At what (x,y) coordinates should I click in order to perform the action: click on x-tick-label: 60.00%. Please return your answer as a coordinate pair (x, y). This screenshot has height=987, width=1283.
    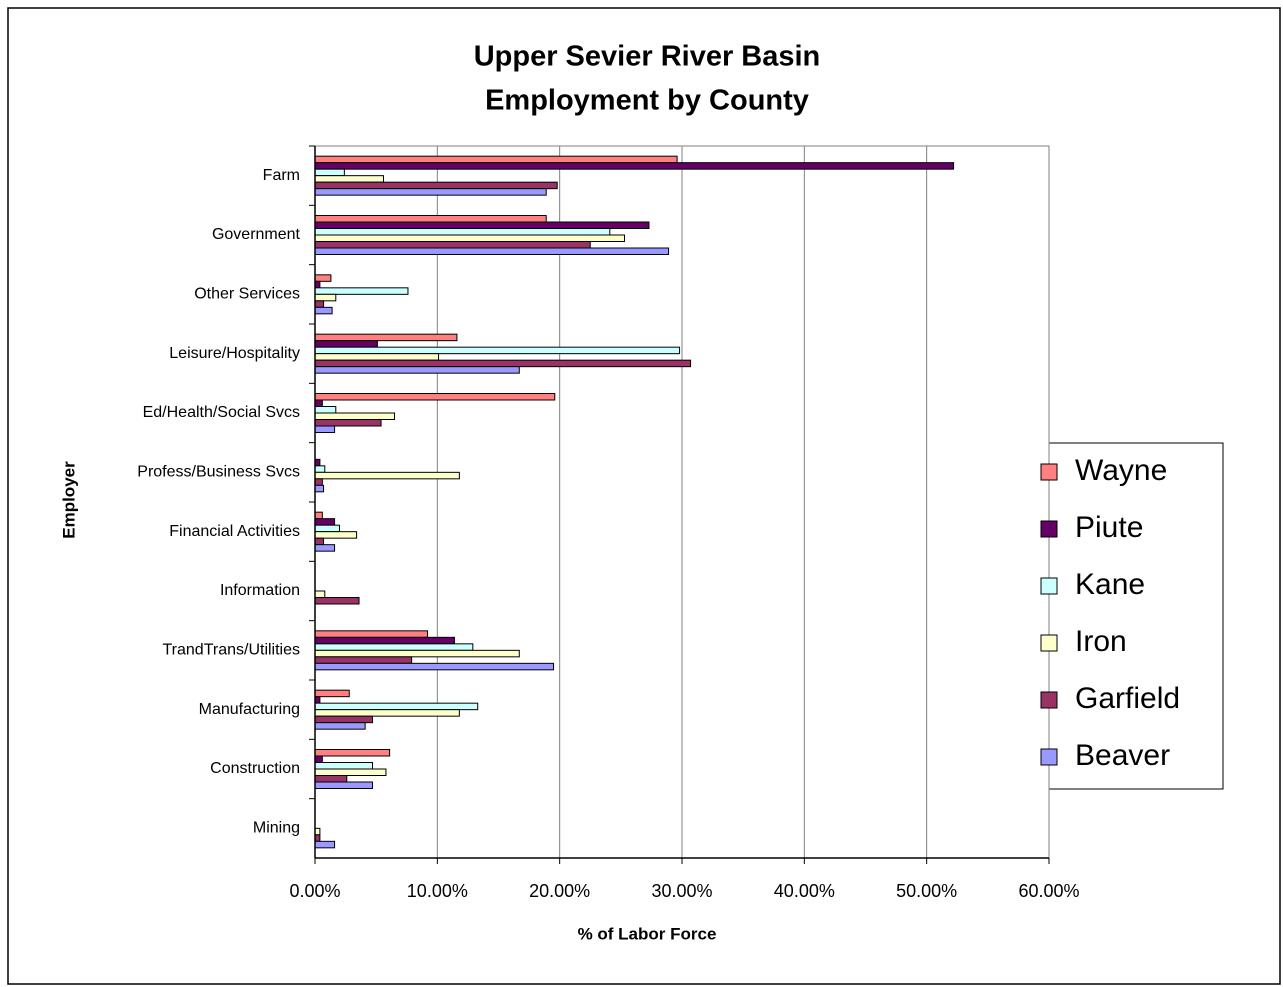
    Looking at the image, I should click on (1048, 891).